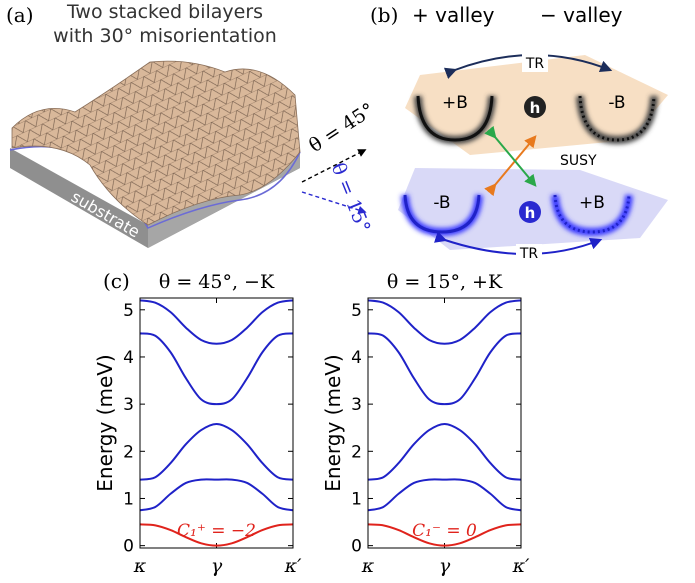 This screenshot has height=583, width=695. I want to click on panel-label: (c), so click(116, 281).